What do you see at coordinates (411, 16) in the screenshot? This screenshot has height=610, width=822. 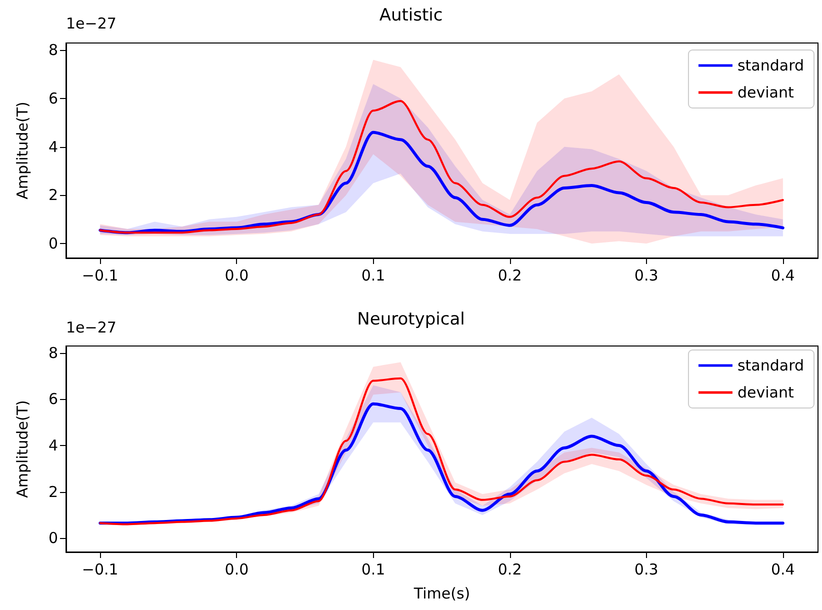 I see `chart-title: Autistic` at bounding box center [411, 16].